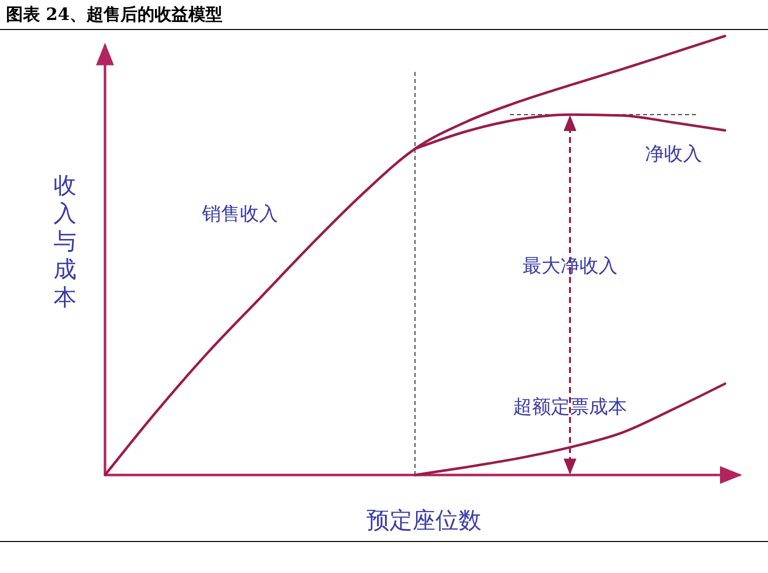 The image size is (768, 573). I want to click on chart-title: 图表 24、超售后的收益模型, so click(114, 15).